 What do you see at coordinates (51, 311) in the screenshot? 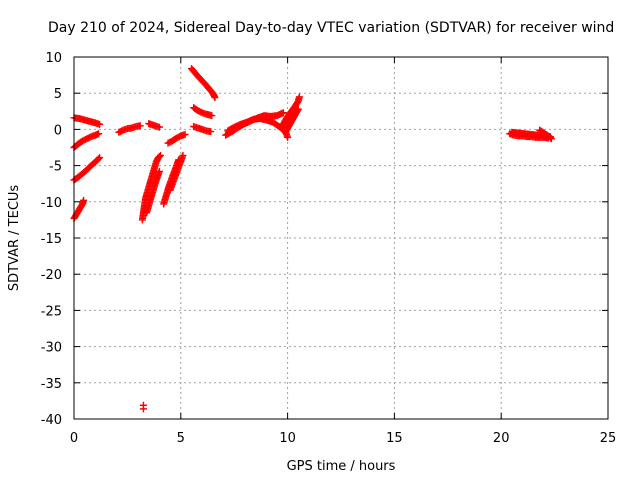
I see `y-tick-label: -25` at bounding box center [51, 311].